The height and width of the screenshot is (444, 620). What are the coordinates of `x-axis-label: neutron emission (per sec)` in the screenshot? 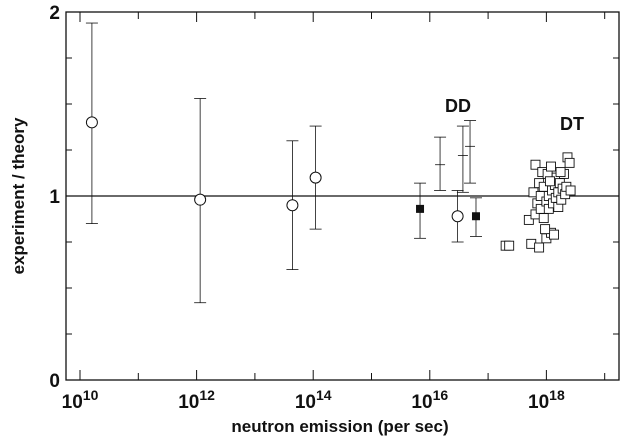 It's located at (339, 426).